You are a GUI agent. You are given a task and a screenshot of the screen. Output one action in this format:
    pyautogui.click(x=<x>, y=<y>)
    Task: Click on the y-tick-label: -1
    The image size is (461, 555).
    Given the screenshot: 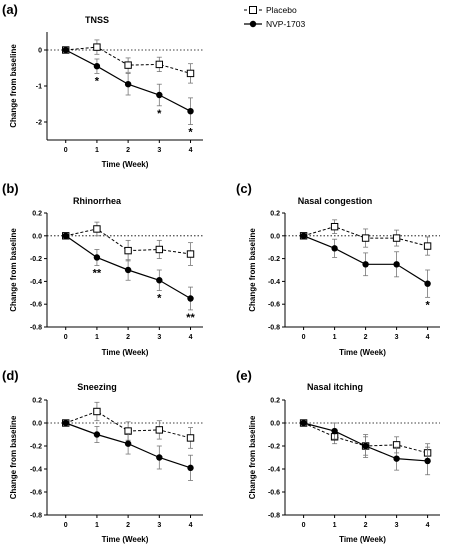 What is the action you would take?
    pyautogui.click(x=39, y=87)
    